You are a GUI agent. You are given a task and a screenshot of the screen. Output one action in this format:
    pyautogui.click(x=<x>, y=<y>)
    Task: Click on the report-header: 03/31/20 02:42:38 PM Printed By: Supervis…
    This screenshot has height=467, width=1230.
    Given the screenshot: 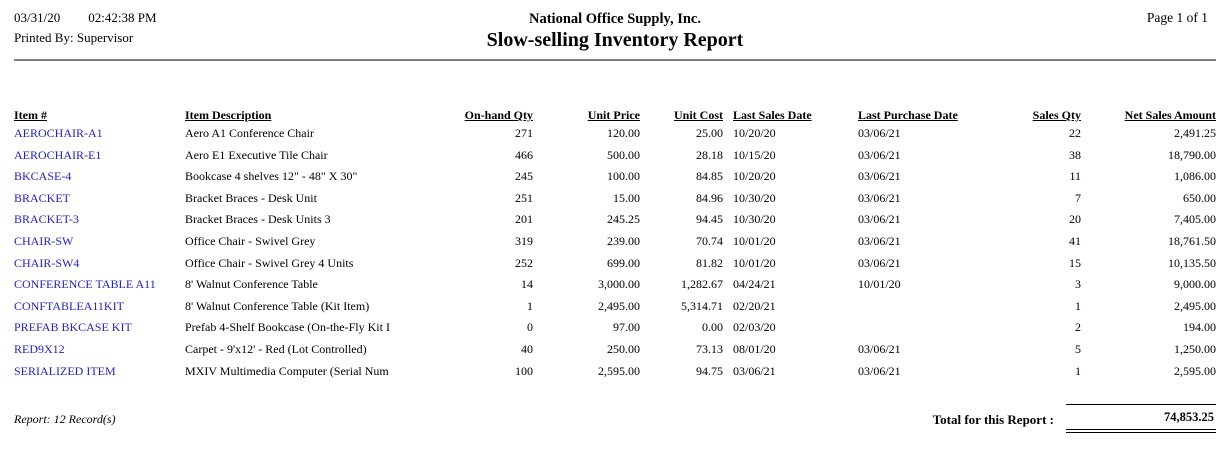 What is the action you would take?
    pyautogui.click(x=615, y=30)
    